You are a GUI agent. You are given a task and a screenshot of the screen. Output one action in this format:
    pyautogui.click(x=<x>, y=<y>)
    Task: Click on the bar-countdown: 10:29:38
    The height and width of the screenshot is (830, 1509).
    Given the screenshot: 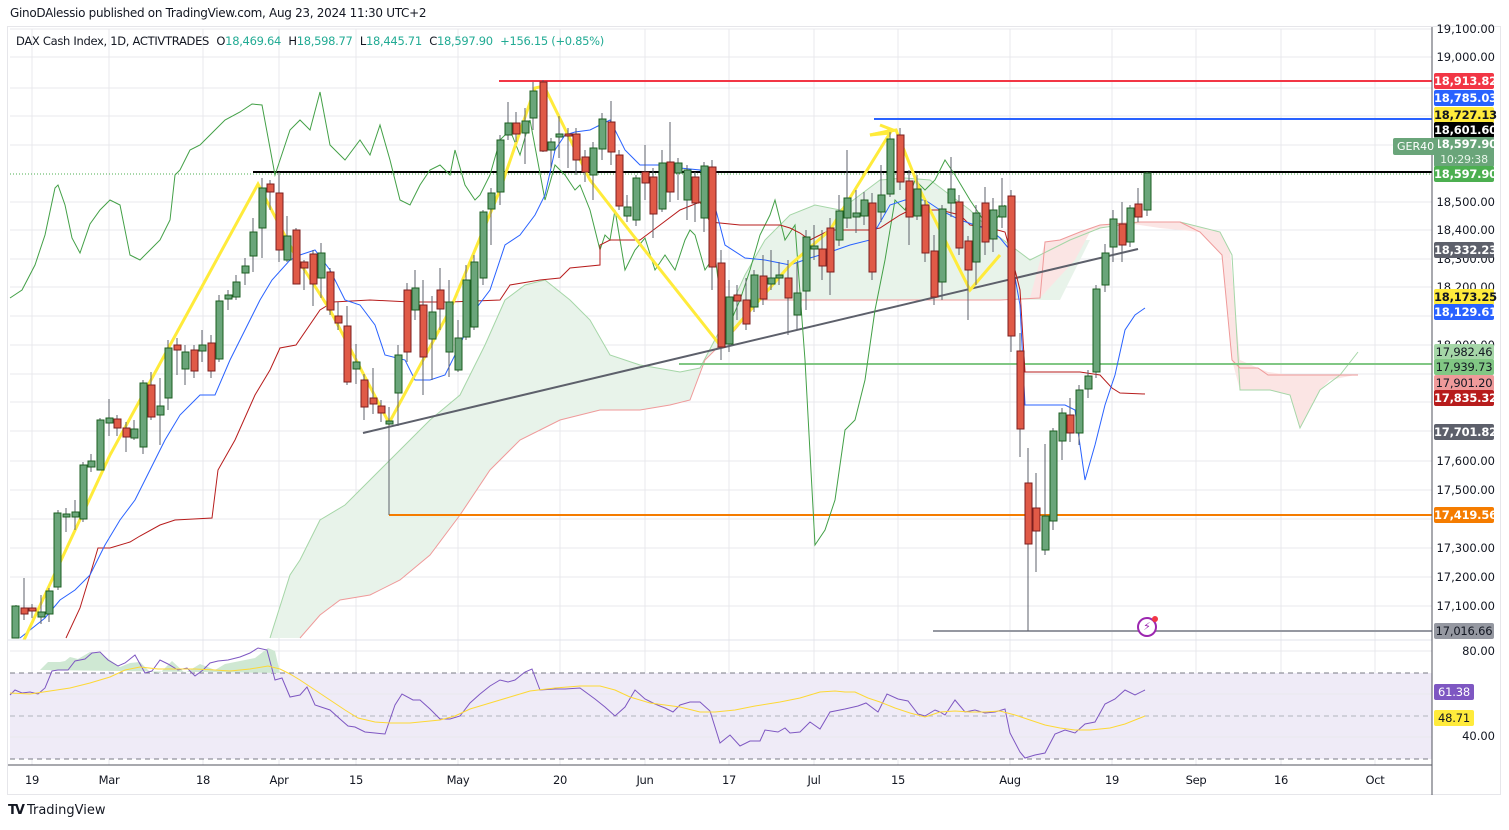 What is the action you would take?
    pyautogui.click(x=1464, y=159)
    